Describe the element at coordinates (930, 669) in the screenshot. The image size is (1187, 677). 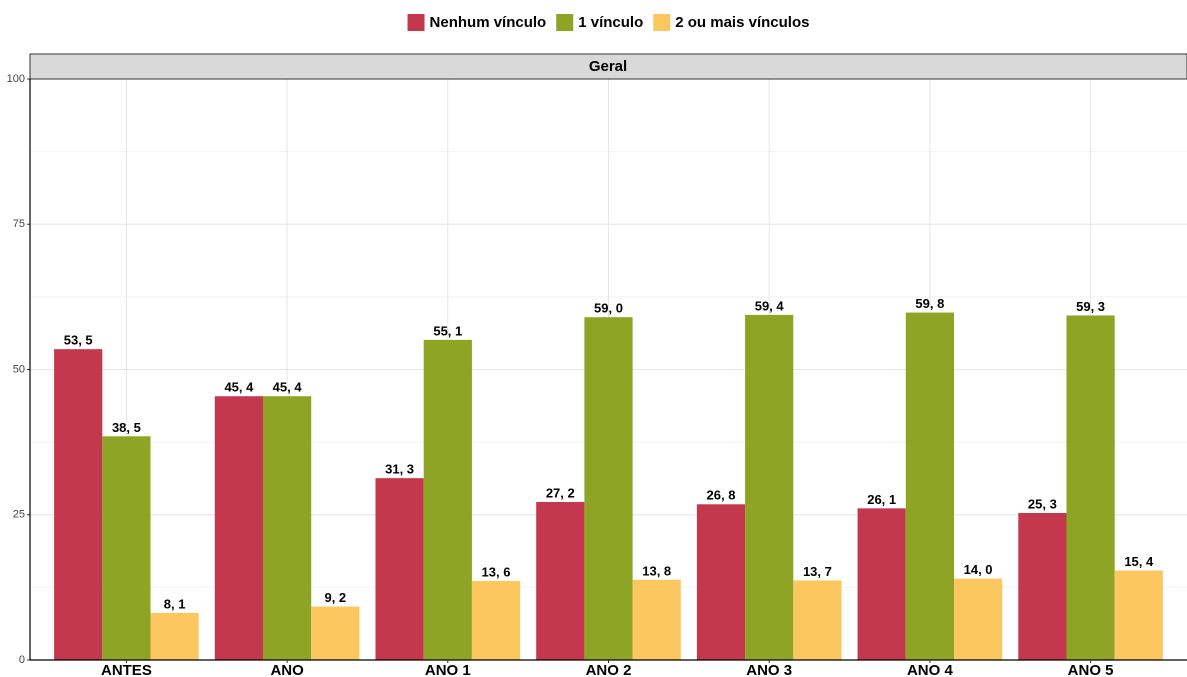
I see `x-tick-label: ANO 4` at that location.